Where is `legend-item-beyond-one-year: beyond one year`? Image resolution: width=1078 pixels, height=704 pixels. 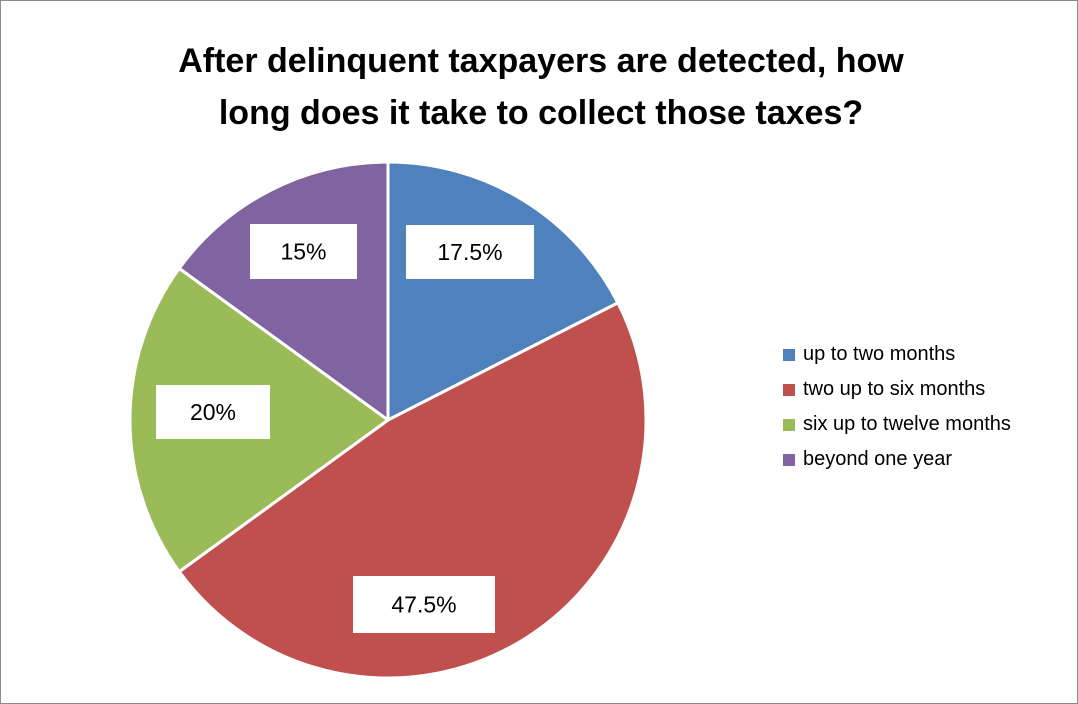 legend-item-beyond-one-year: beyond one year is located at coordinates (897, 459).